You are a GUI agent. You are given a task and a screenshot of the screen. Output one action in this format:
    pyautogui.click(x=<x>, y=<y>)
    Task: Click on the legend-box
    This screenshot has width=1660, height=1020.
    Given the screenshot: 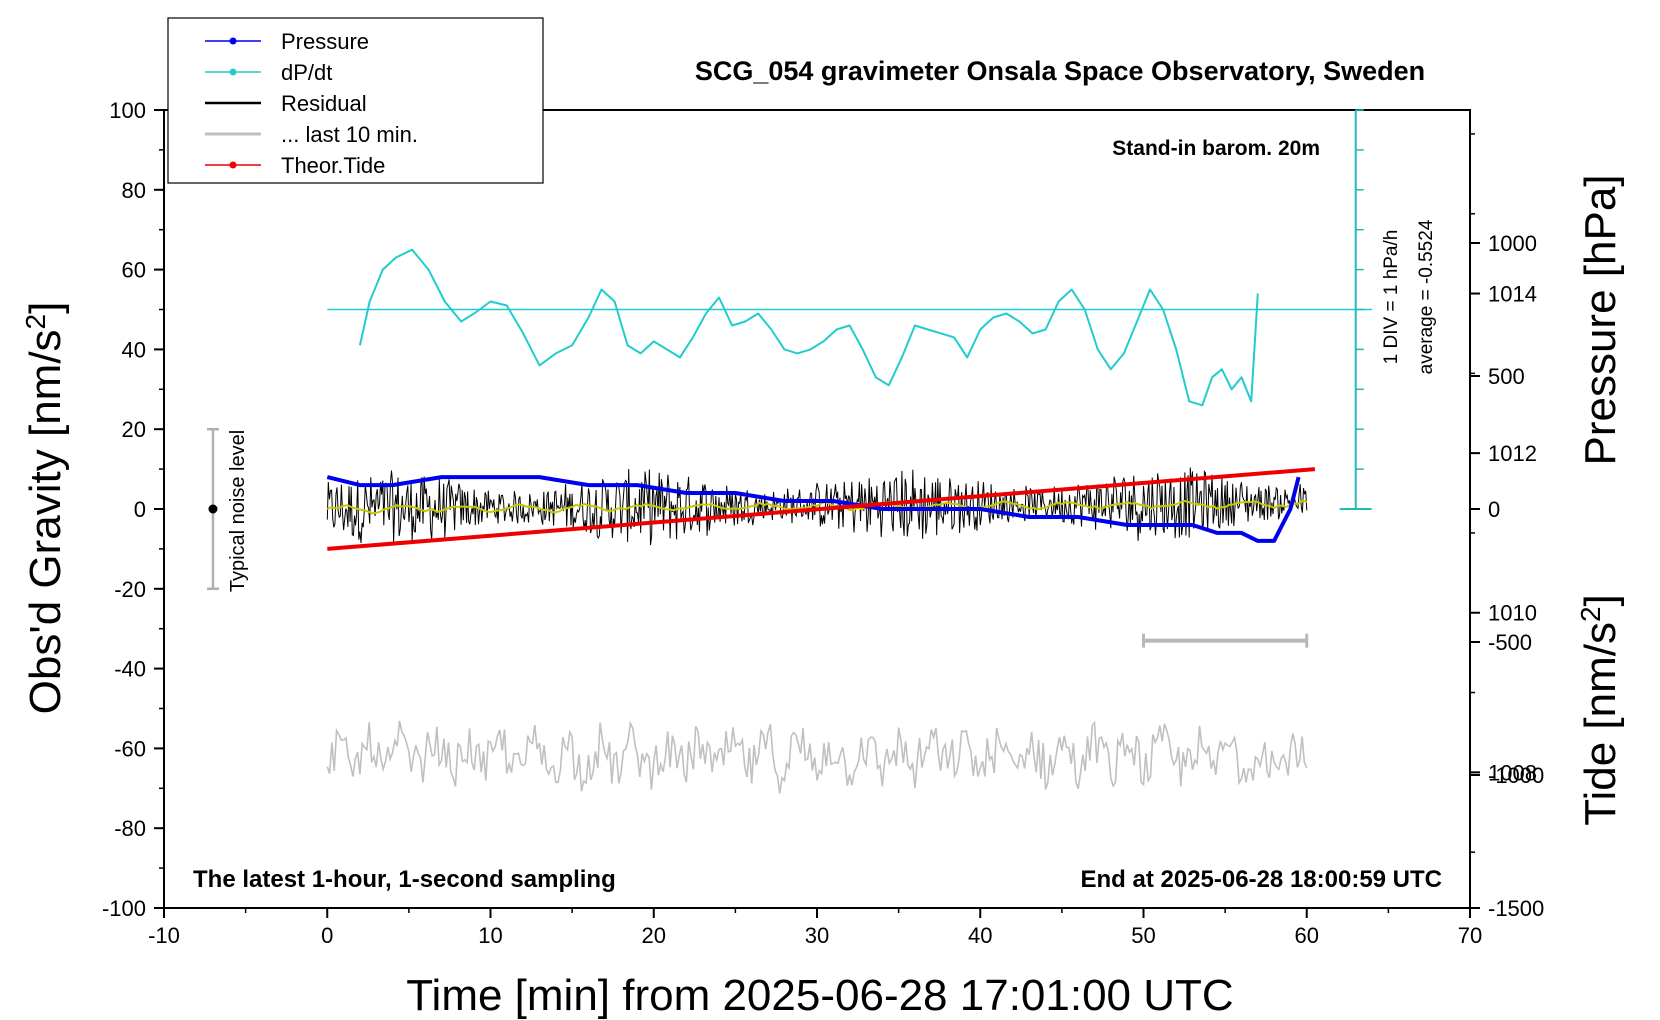 What is the action you would take?
    pyautogui.click(x=355, y=100)
    